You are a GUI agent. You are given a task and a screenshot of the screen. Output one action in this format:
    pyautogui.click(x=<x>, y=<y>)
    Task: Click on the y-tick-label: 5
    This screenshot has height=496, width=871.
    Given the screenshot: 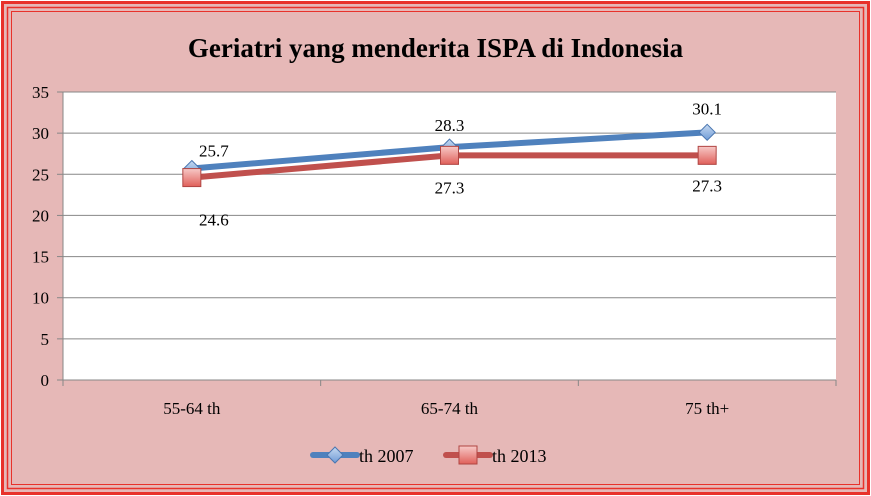 What is the action you would take?
    pyautogui.click(x=45, y=339)
    